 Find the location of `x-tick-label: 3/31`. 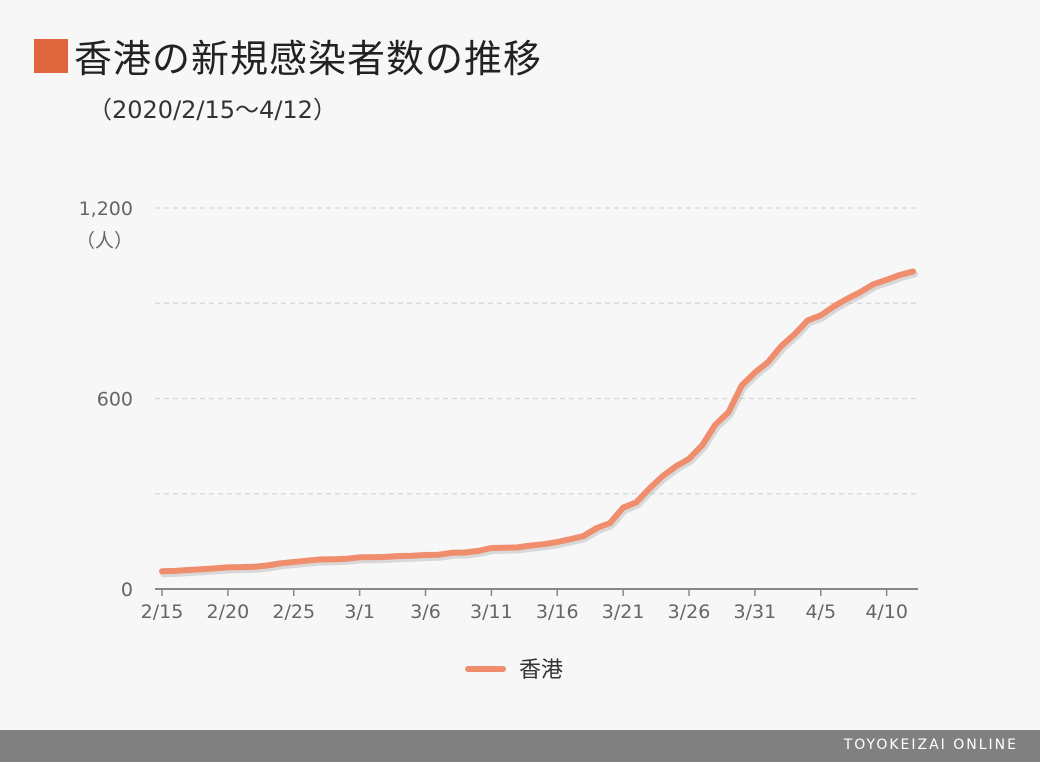

x-tick-label: 3/31 is located at coordinates (755, 612).